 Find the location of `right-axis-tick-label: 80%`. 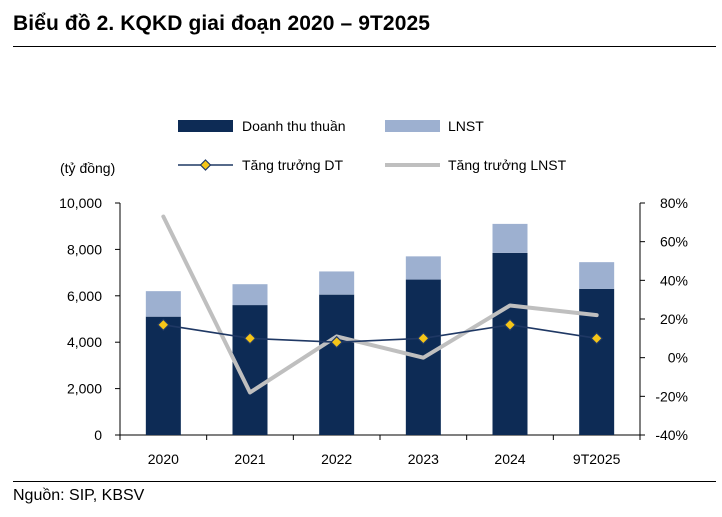

right-axis-tick-label: 80% is located at coordinates (674, 203).